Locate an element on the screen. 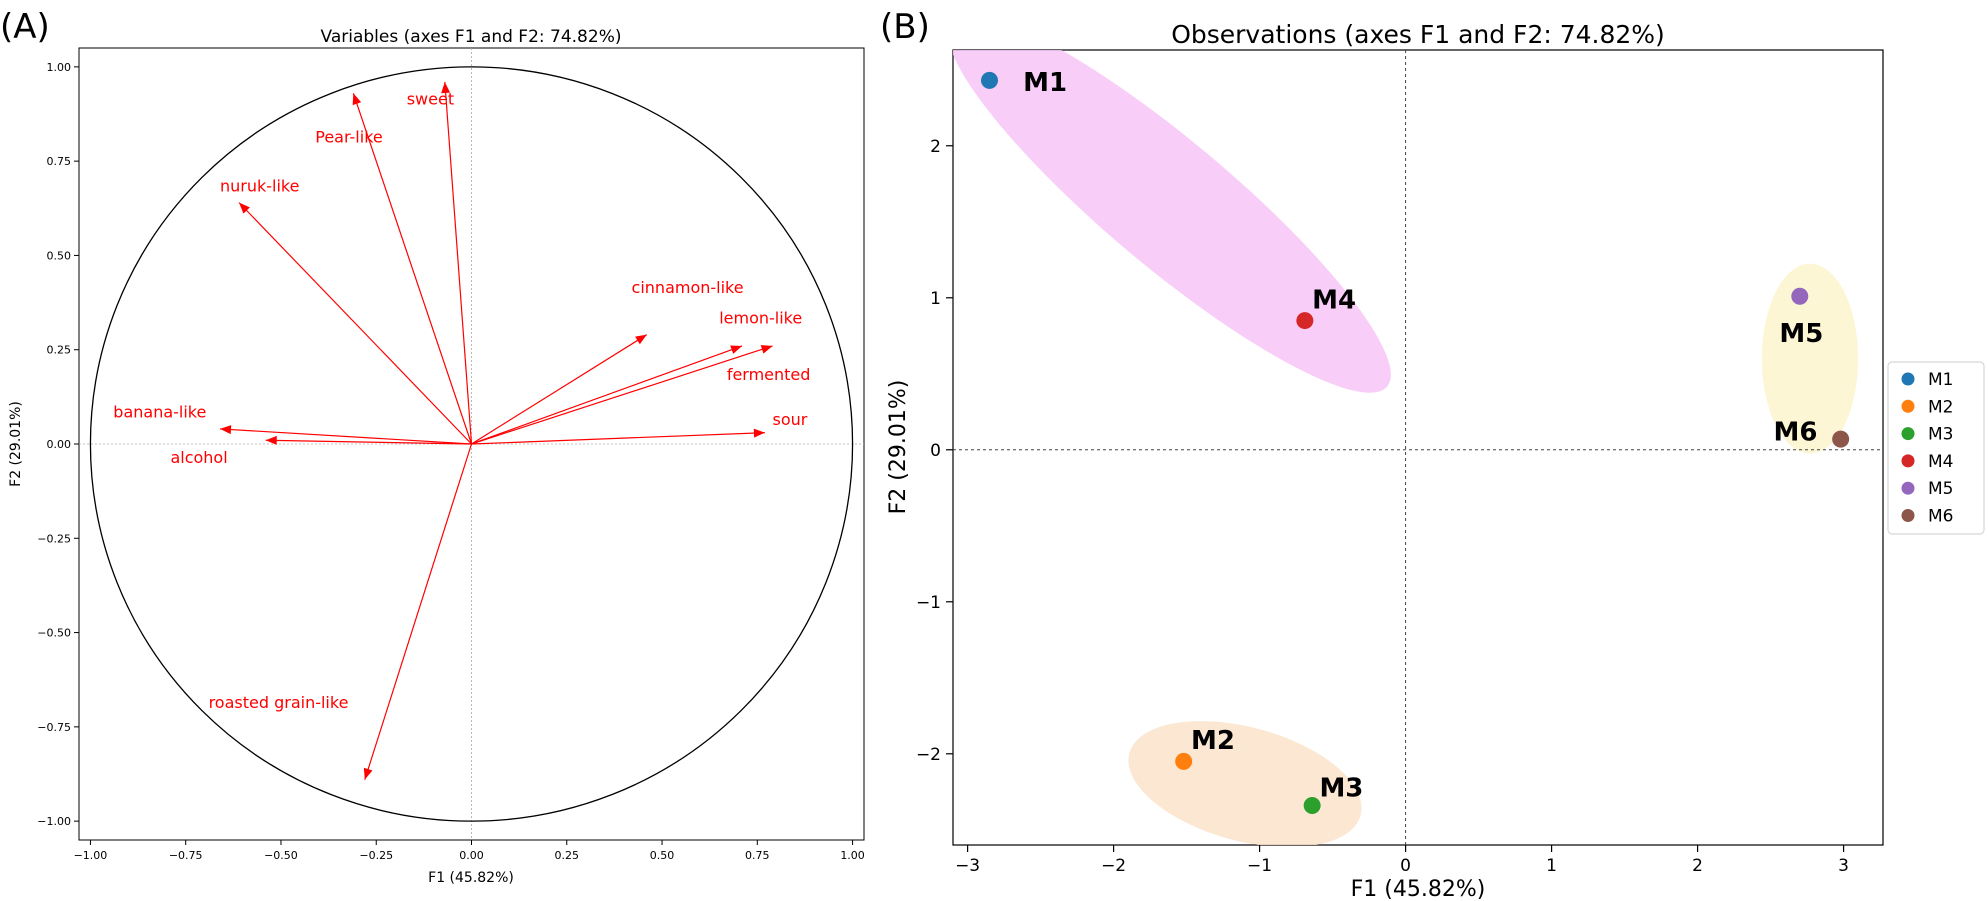  chart-a-xtick-label: 0.75 is located at coordinates (757, 855).